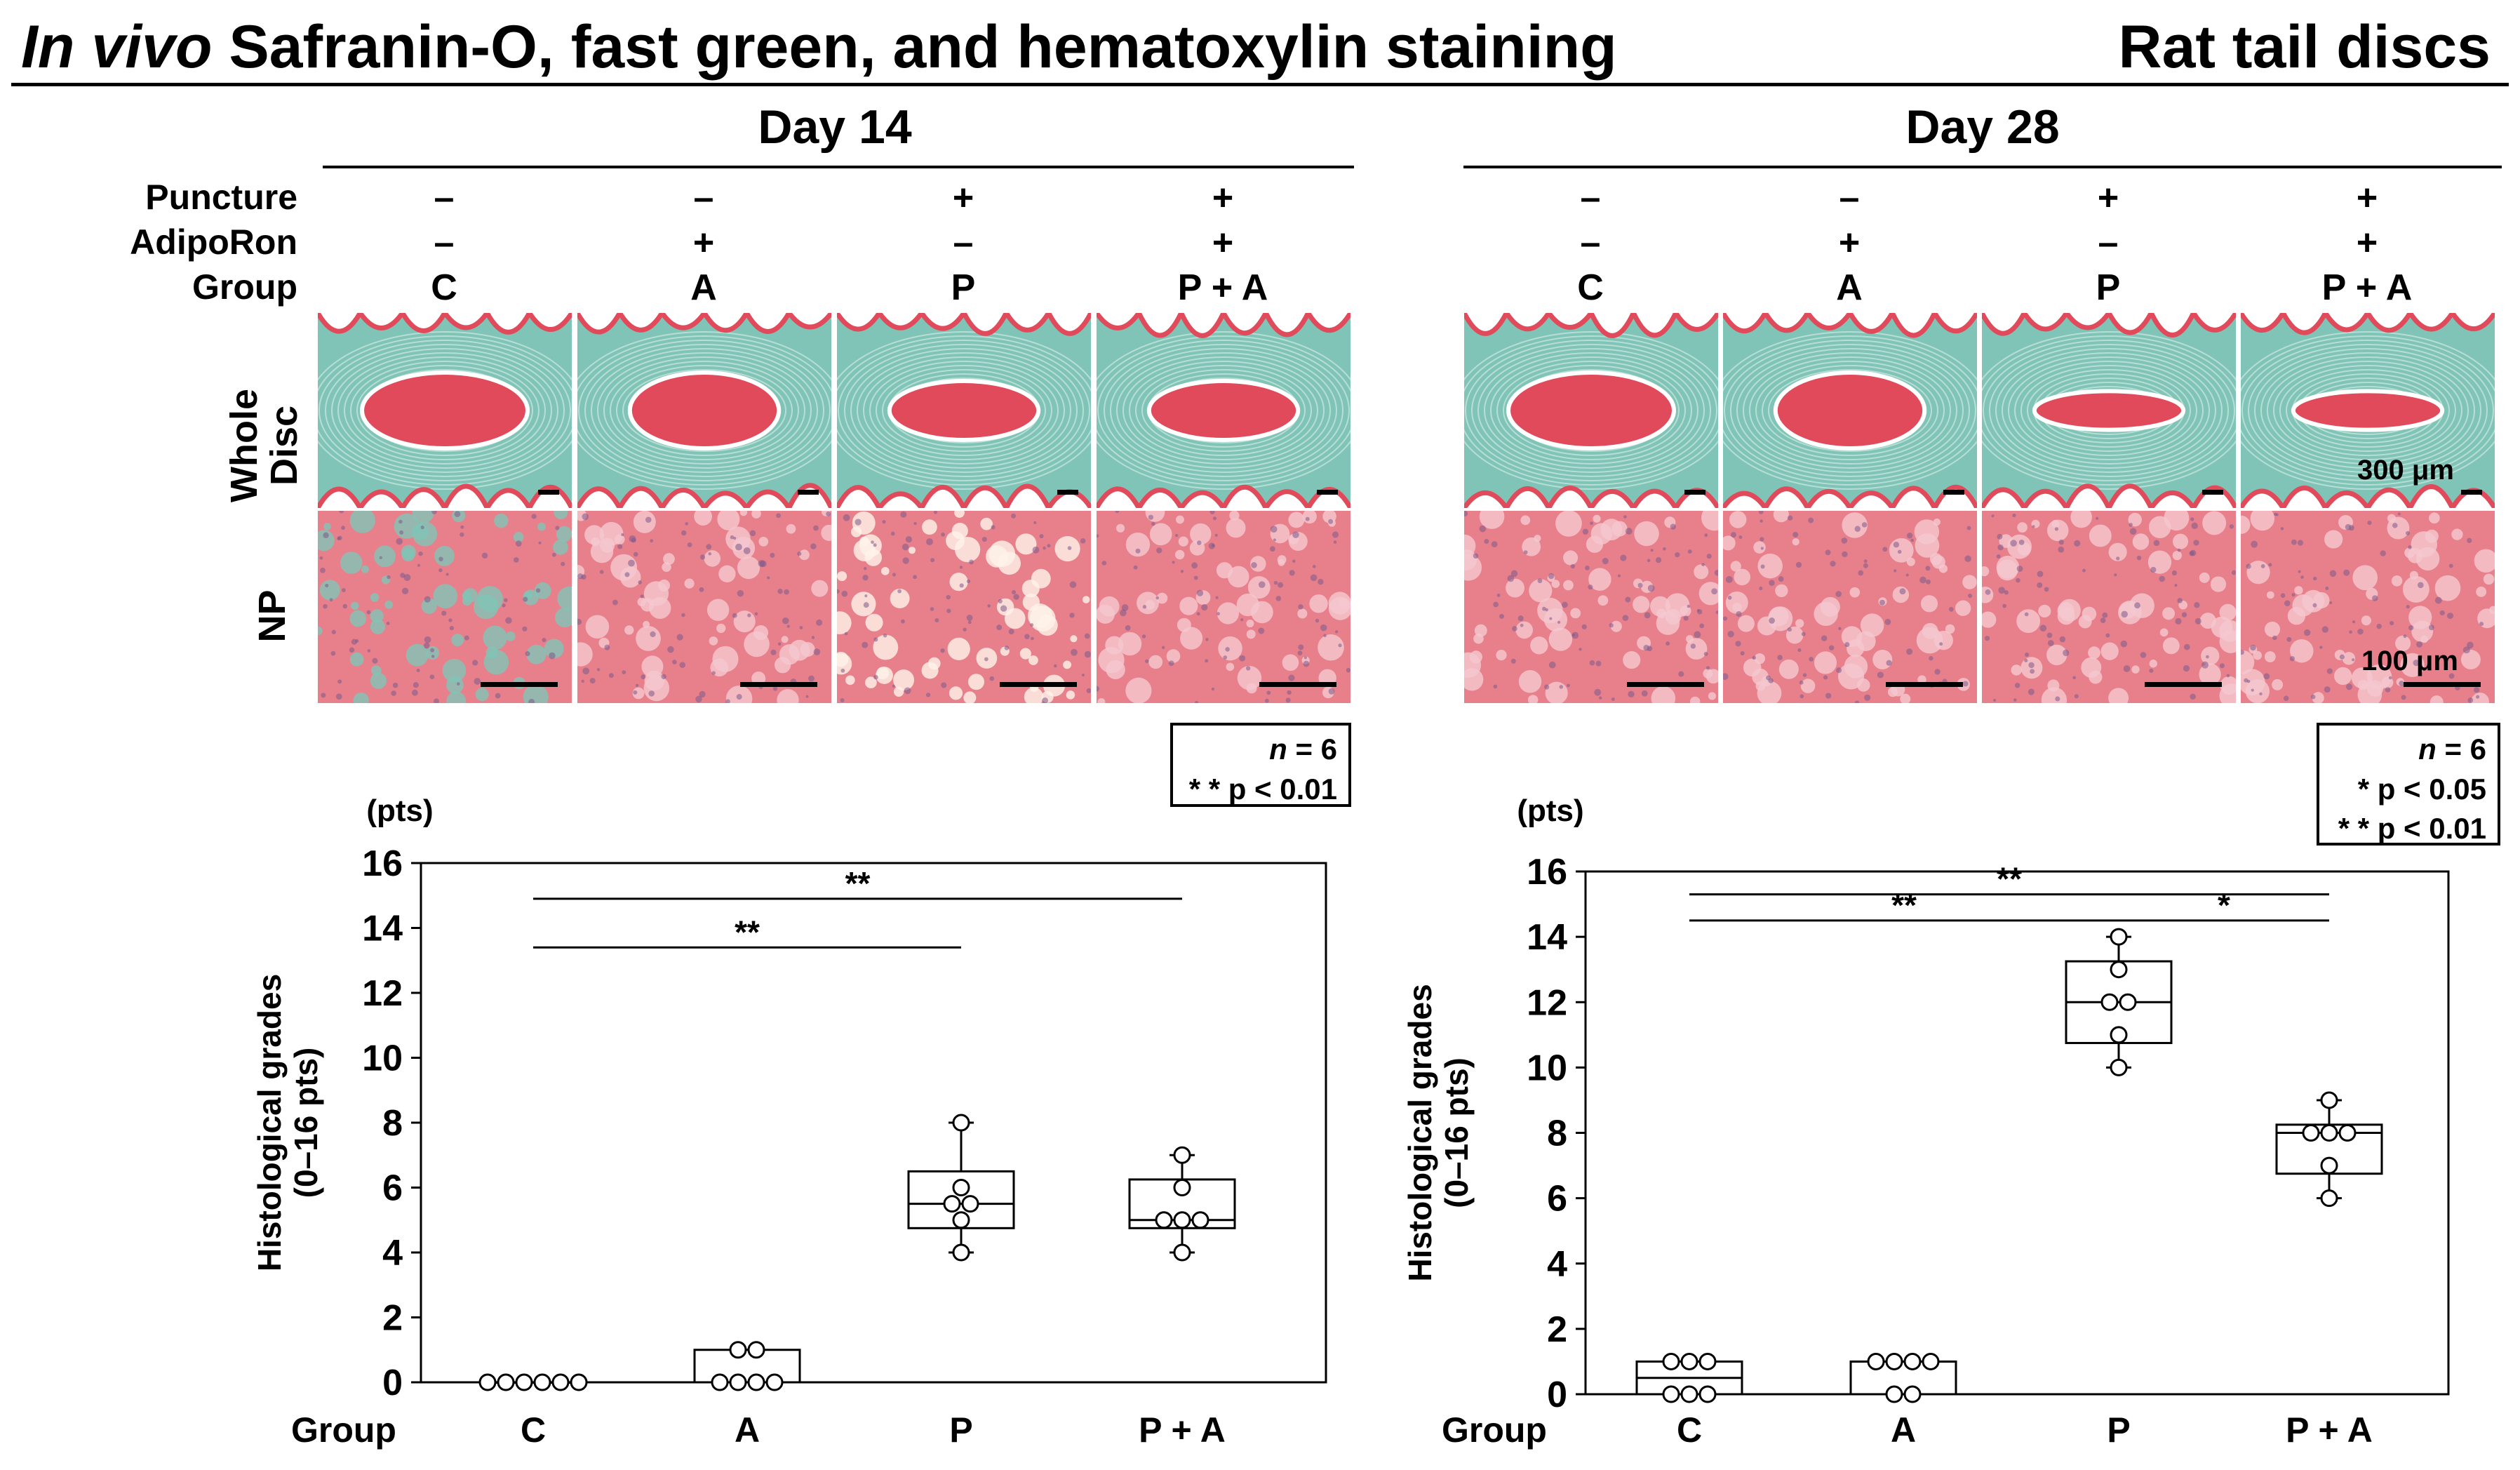 The height and width of the screenshot is (1470, 2520). Describe the element at coordinates (835, 127) in the screenshot. I see `day14-label: Day 14` at that location.